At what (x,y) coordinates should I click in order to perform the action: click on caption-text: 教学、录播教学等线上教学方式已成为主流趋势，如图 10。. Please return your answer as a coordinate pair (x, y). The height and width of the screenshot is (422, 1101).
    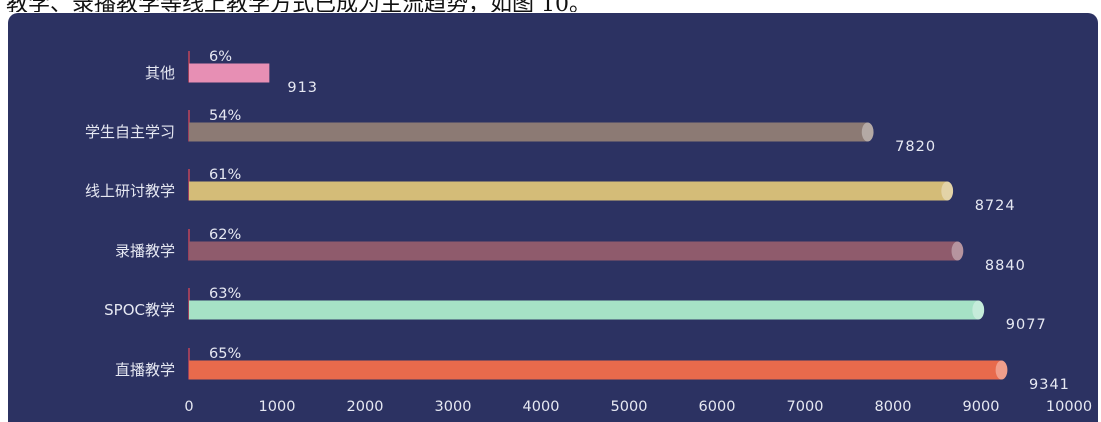
    Looking at the image, I should click on (298, 6).